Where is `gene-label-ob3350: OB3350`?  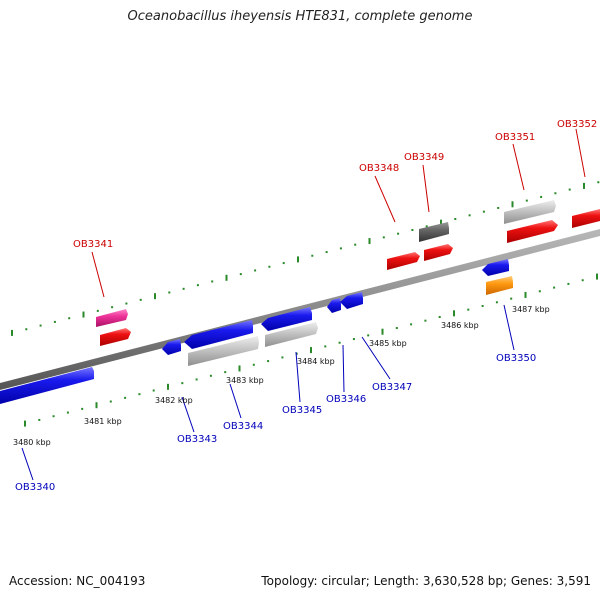
gene-label-ob3350: OB3350 is located at coordinates (516, 358).